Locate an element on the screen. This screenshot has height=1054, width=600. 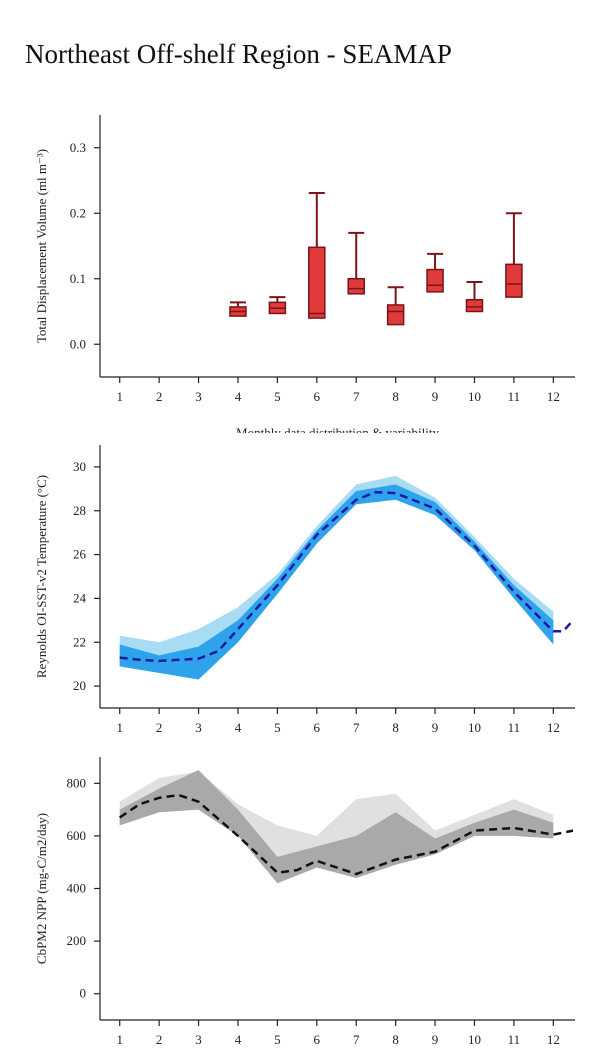
y-axis-label: Reynolds OI-SST-v2 Temperature (°C) is located at coordinates (41, 576).